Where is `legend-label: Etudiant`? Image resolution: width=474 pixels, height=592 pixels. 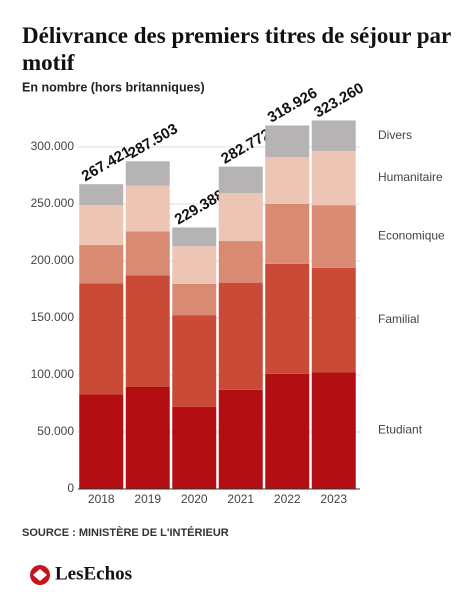 legend-label: Etudiant is located at coordinates (400, 430).